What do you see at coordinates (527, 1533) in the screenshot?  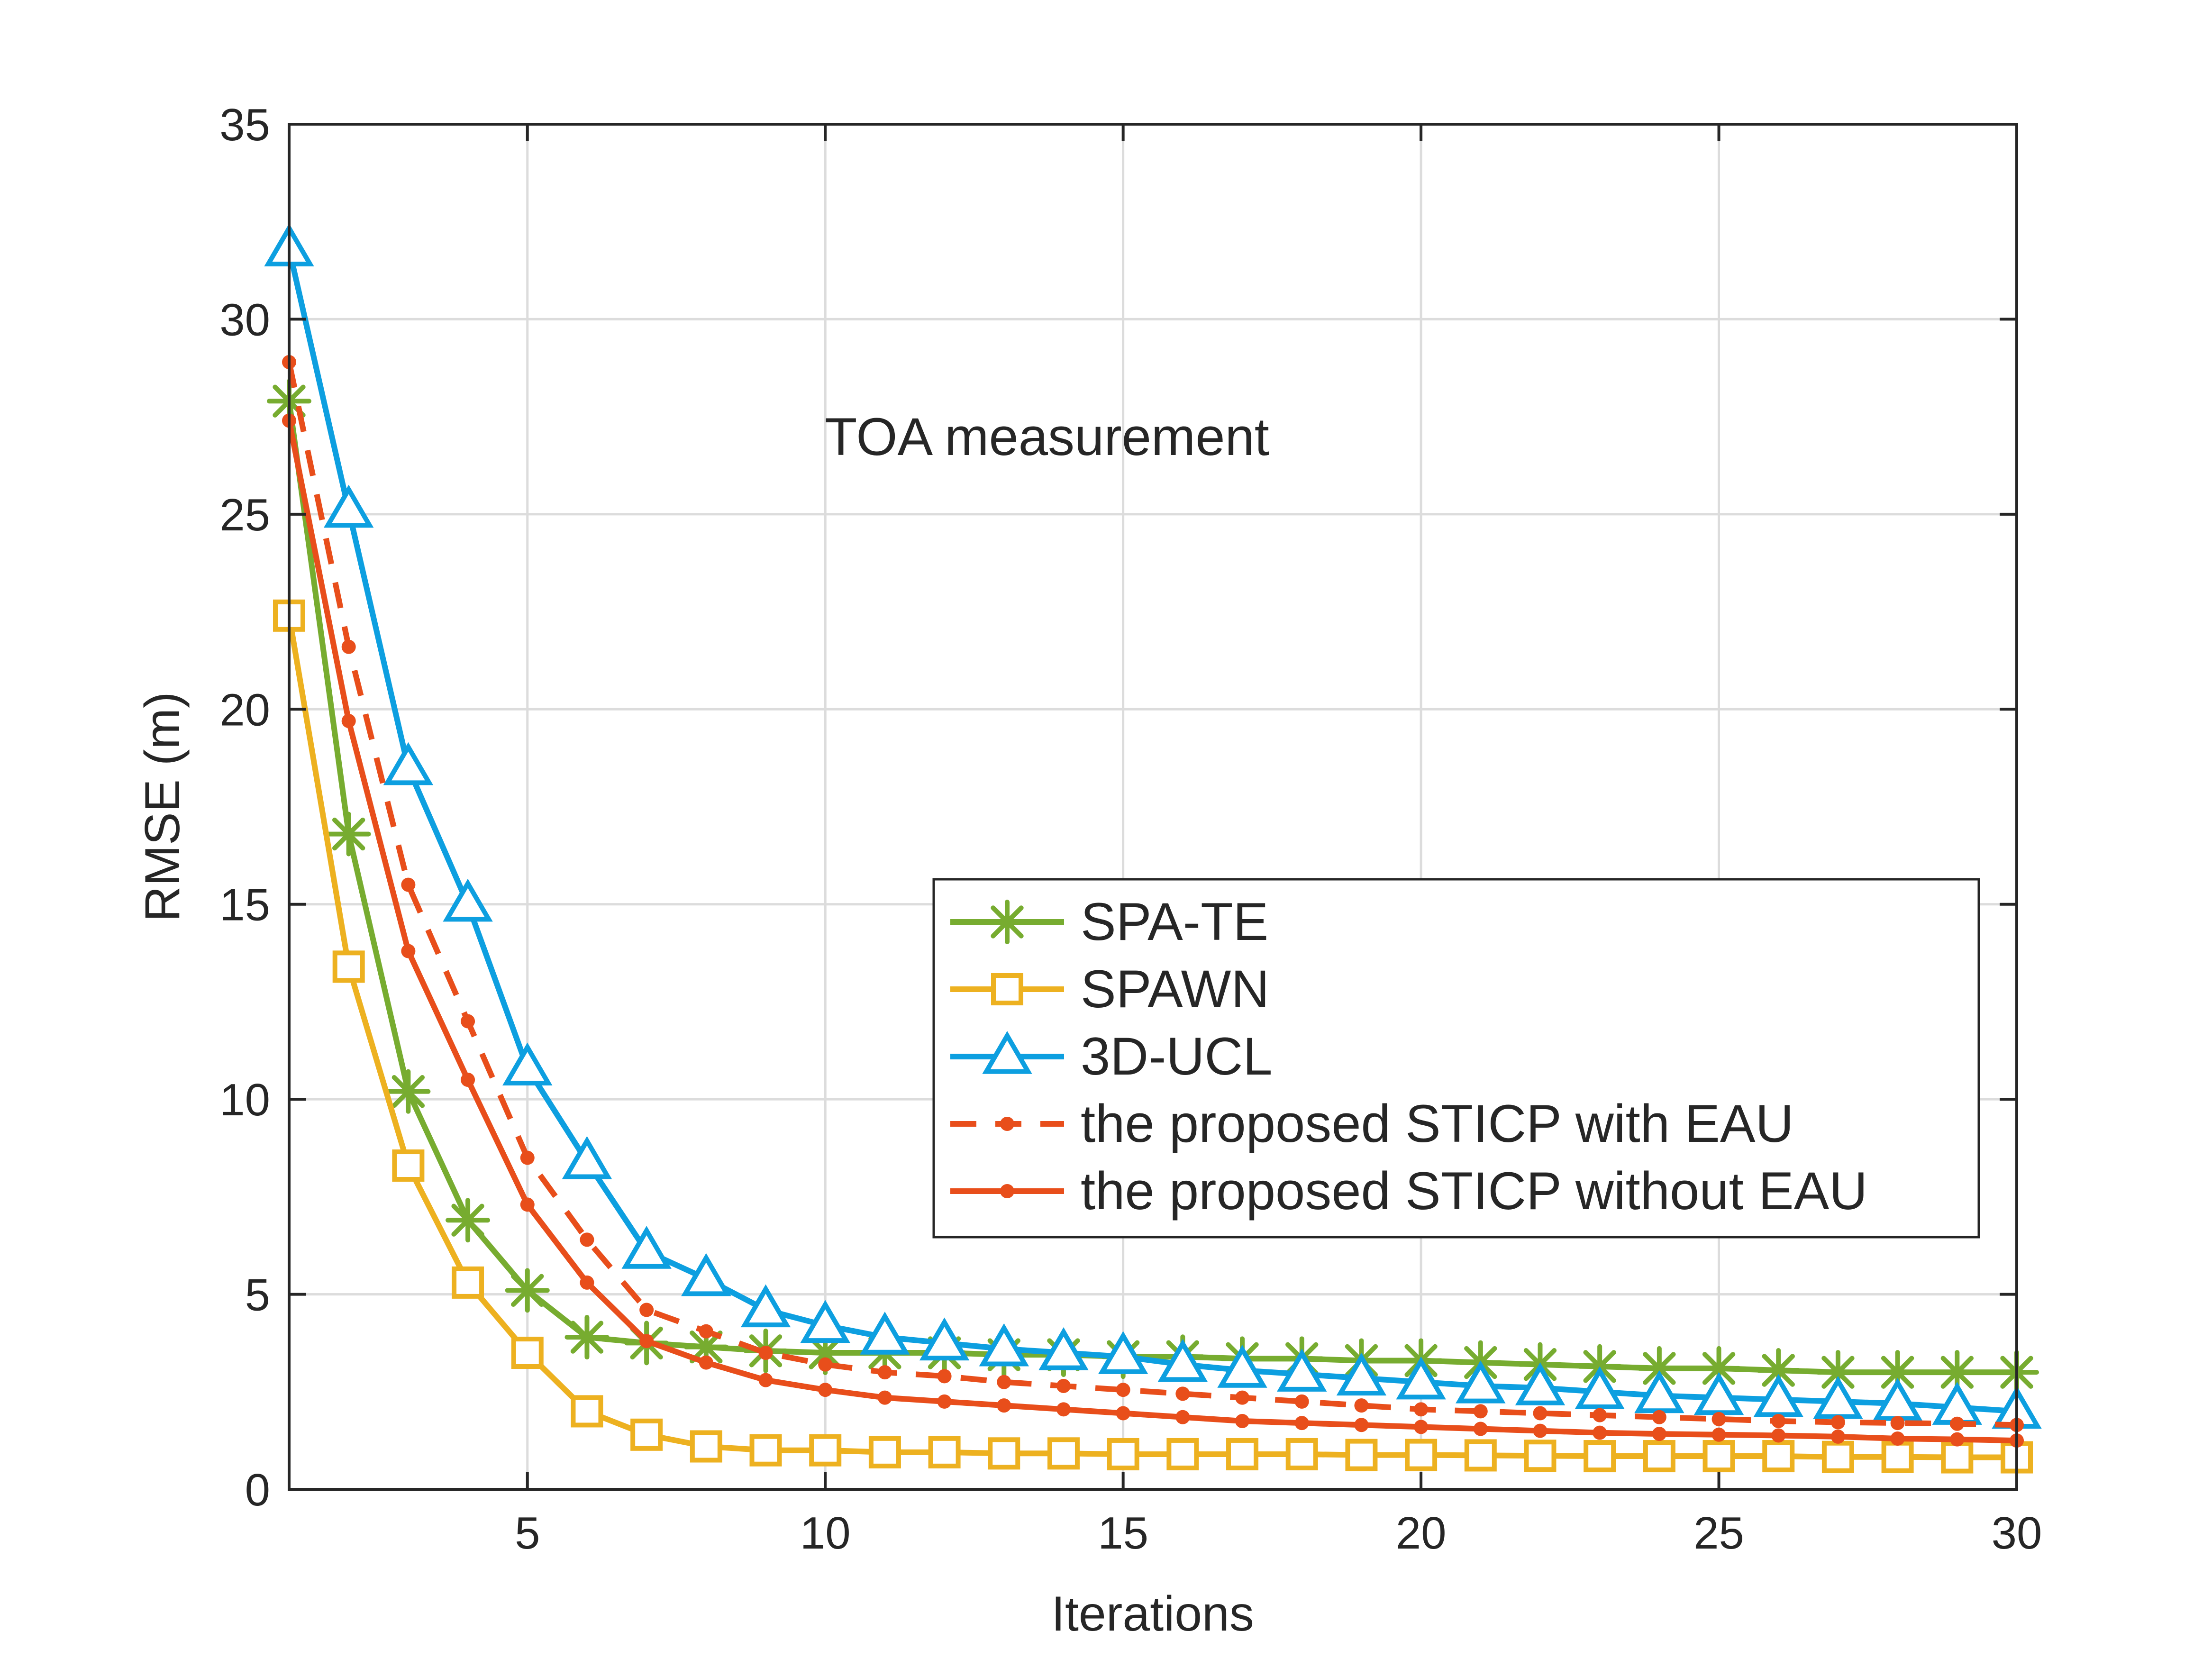 I see `x-tick-label: 5` at bounding box center [527, 1533].